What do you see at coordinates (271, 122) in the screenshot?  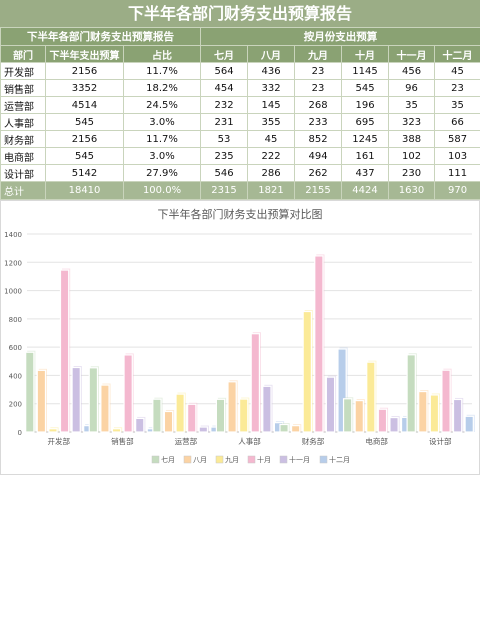 I see `table-cell: 355` at bounding box center [271, 122].